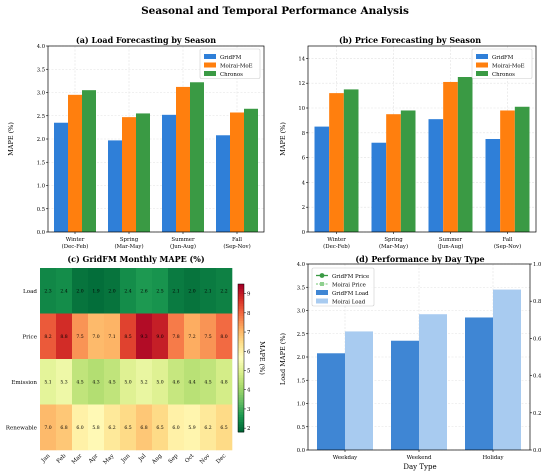  I want to click on panel-a-legend-label: Chronos, so click(231, 75).